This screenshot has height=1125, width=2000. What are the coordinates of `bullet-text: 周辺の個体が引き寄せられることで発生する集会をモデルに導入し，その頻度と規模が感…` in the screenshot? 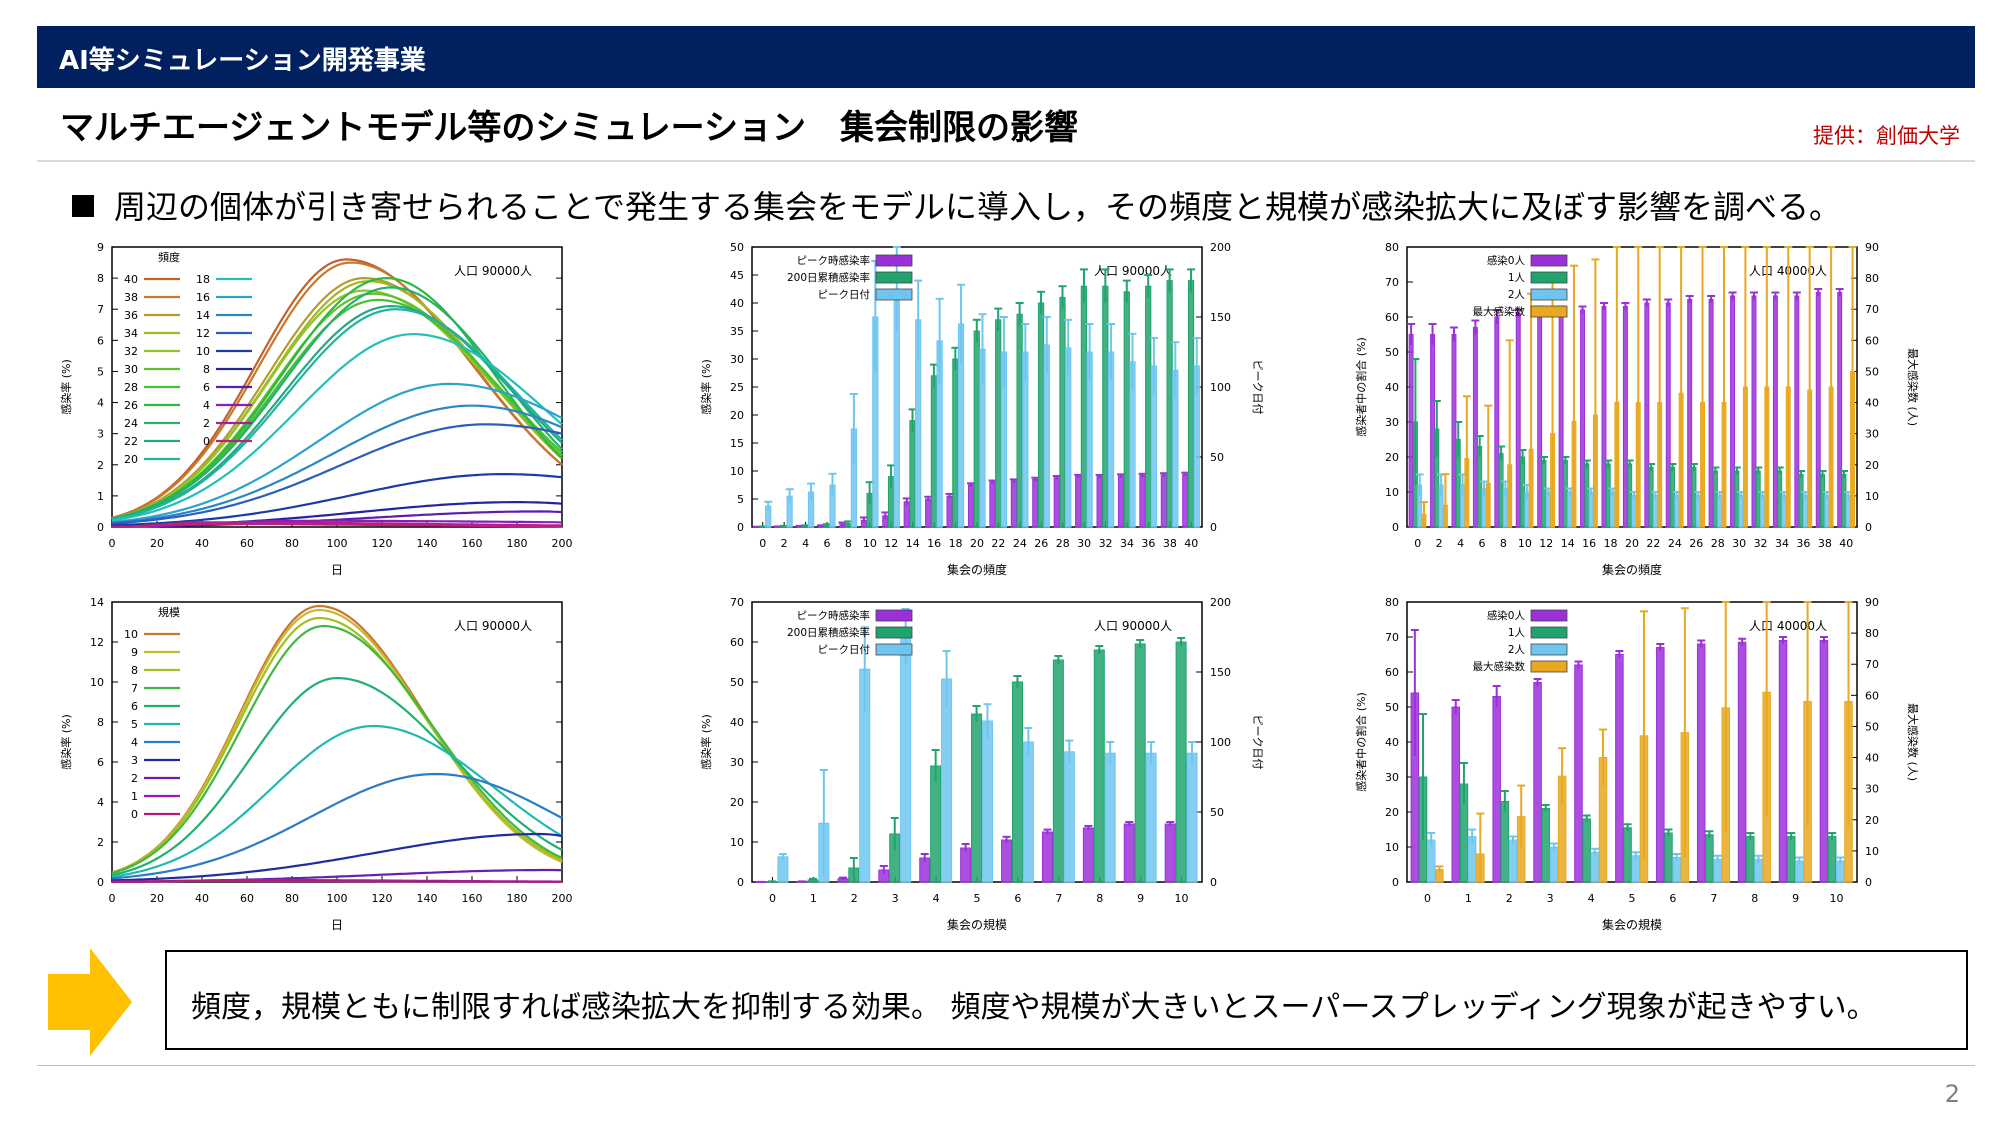 It's located at (978, 207).